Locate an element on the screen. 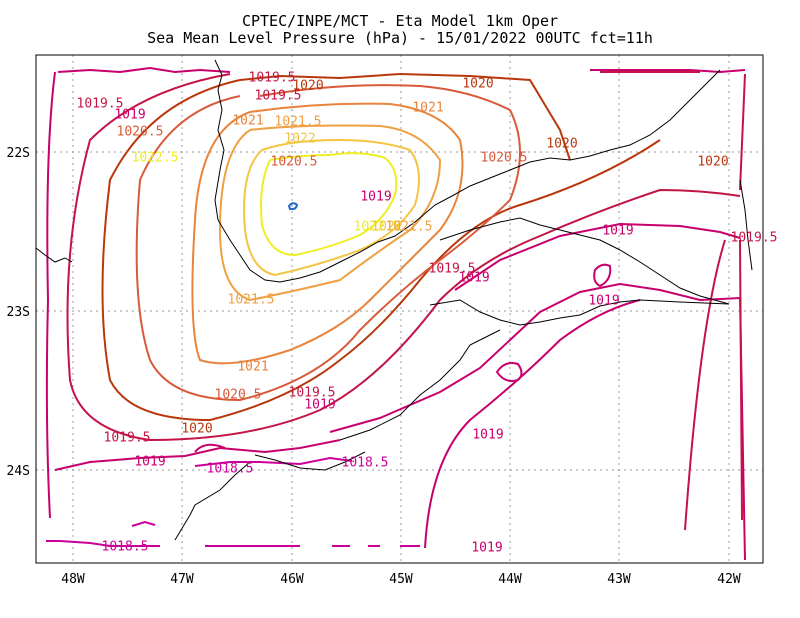  latitude-axis: 22S 23S 24S is located at coordinates (18, 312).